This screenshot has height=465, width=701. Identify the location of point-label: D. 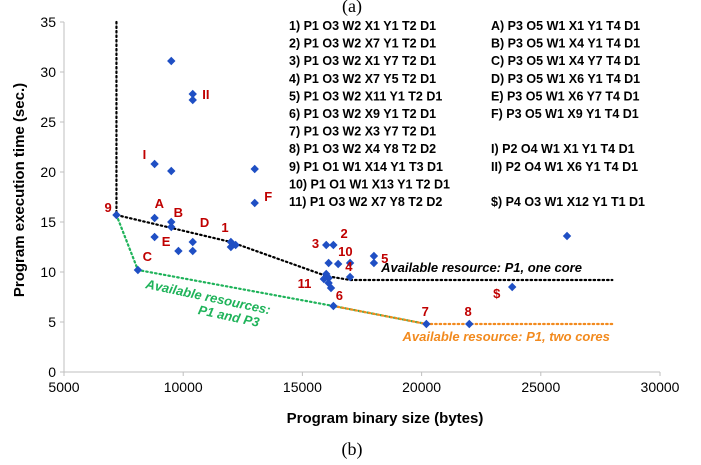
(204, 222).